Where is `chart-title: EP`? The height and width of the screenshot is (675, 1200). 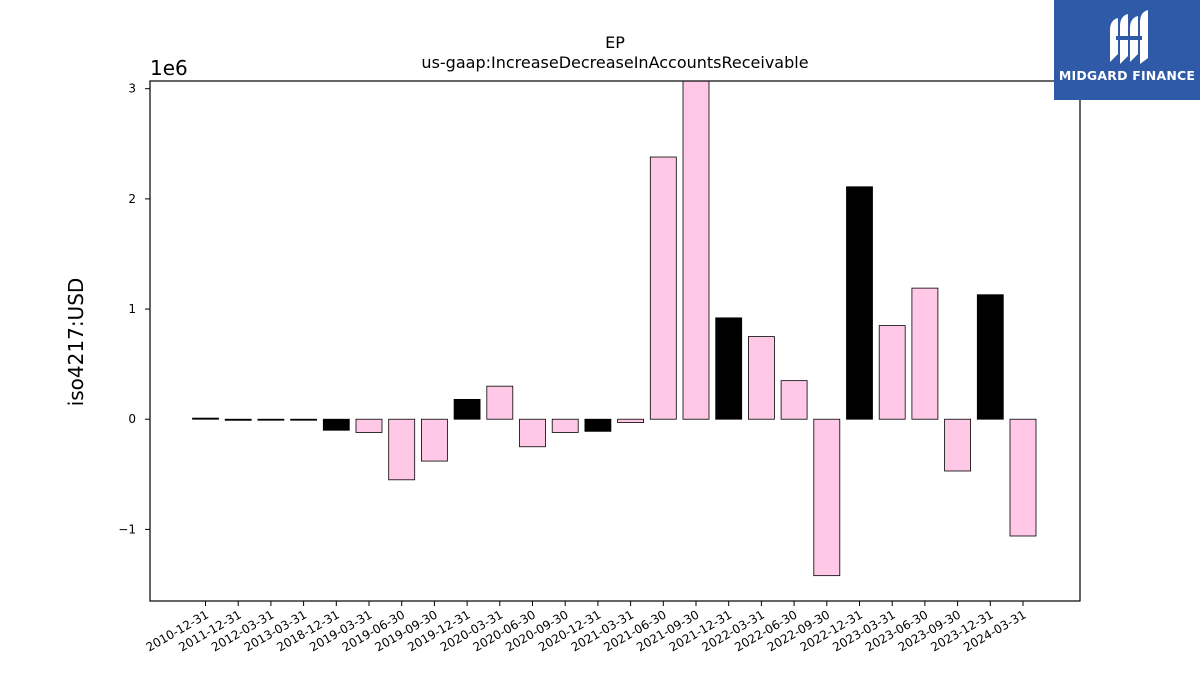 chart-title: EP is located at coordinates (615, 42).